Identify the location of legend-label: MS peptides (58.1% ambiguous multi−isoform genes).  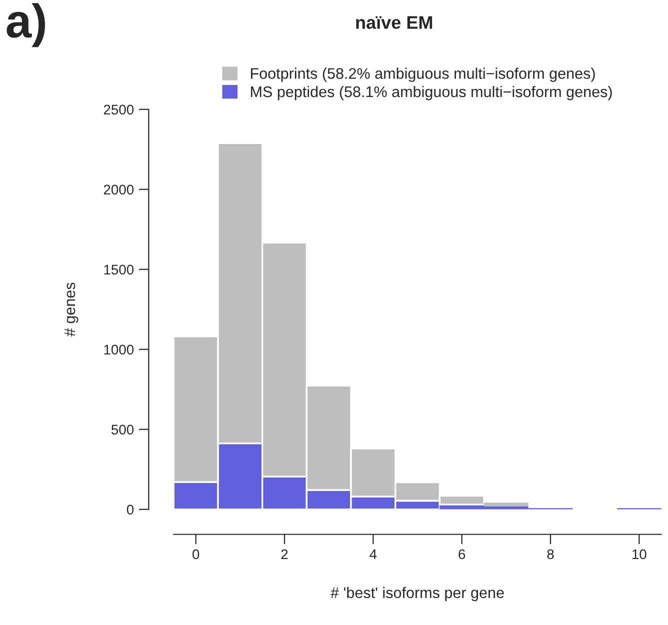
(431, 93).